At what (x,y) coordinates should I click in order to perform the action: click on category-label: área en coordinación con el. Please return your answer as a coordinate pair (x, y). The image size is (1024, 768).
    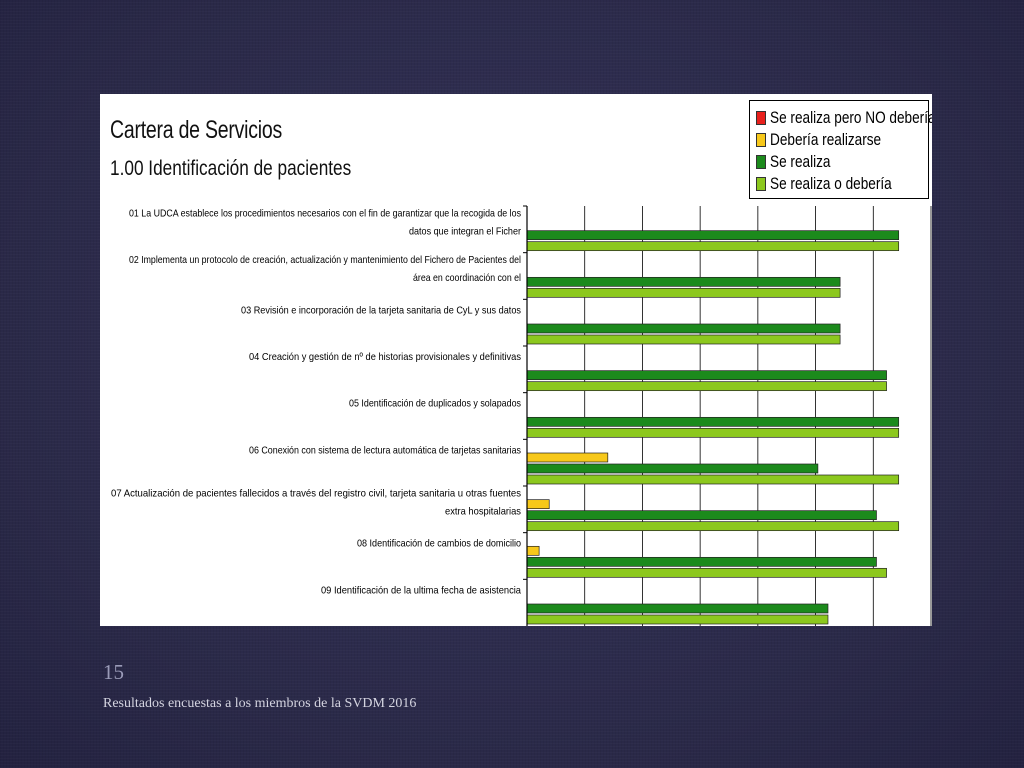
    Looking at the image, I should click on (467, 278).